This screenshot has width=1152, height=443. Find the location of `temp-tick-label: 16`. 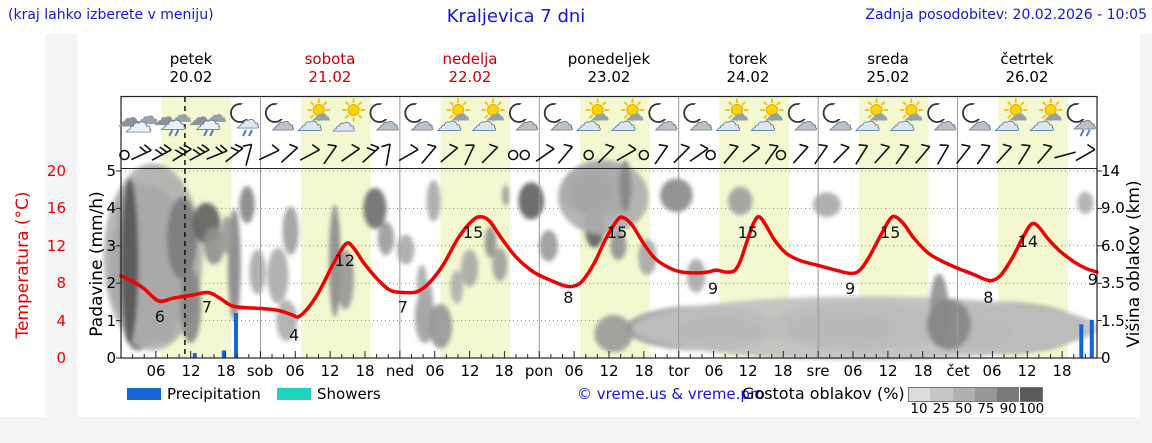

temp-tick-label: 16 is located at coordinates (56, 208).